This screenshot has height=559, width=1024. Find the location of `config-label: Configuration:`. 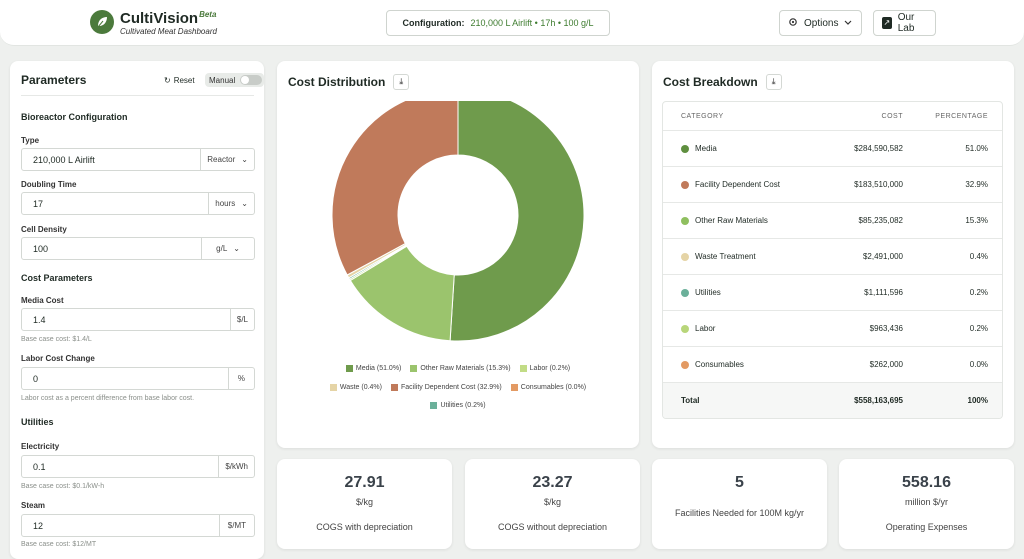

config-label: Configuration: is located at coordinates (433, 23).